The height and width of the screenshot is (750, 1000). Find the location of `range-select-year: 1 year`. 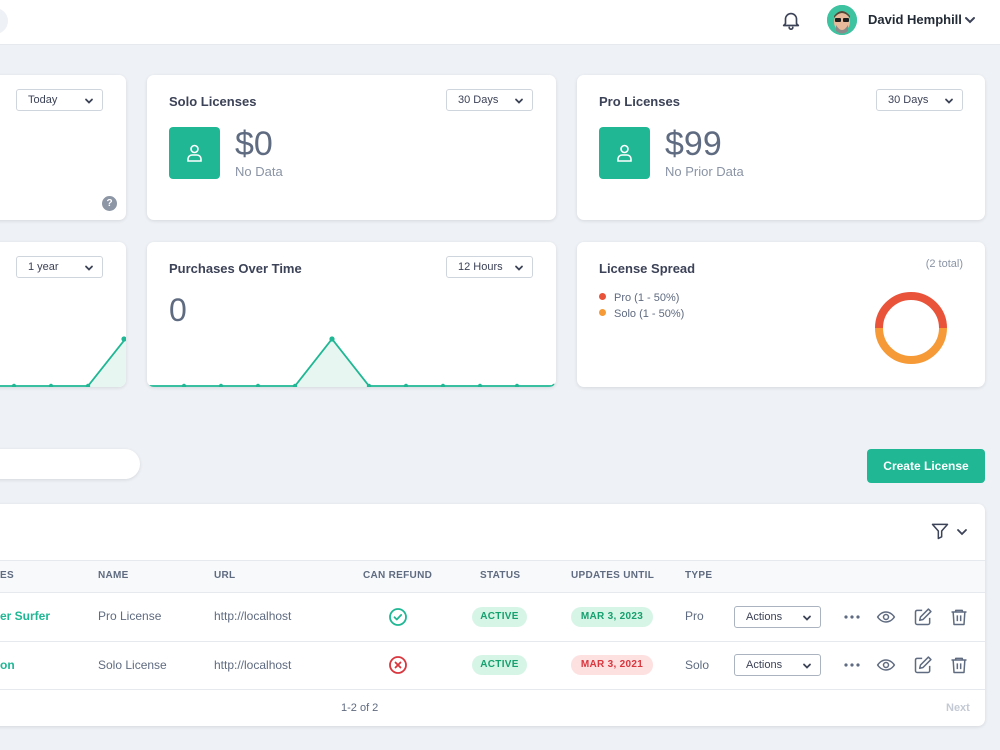

range-select-year: 1 year is located at coordinates (59, 267).